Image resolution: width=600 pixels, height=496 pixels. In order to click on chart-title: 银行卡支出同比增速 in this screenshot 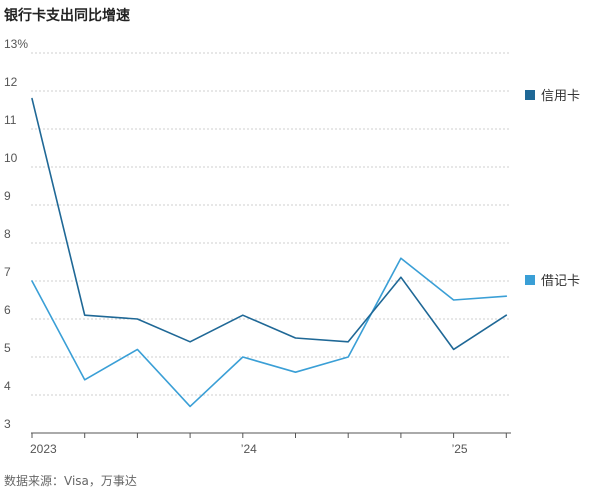, I will do `click(67, 16)`.